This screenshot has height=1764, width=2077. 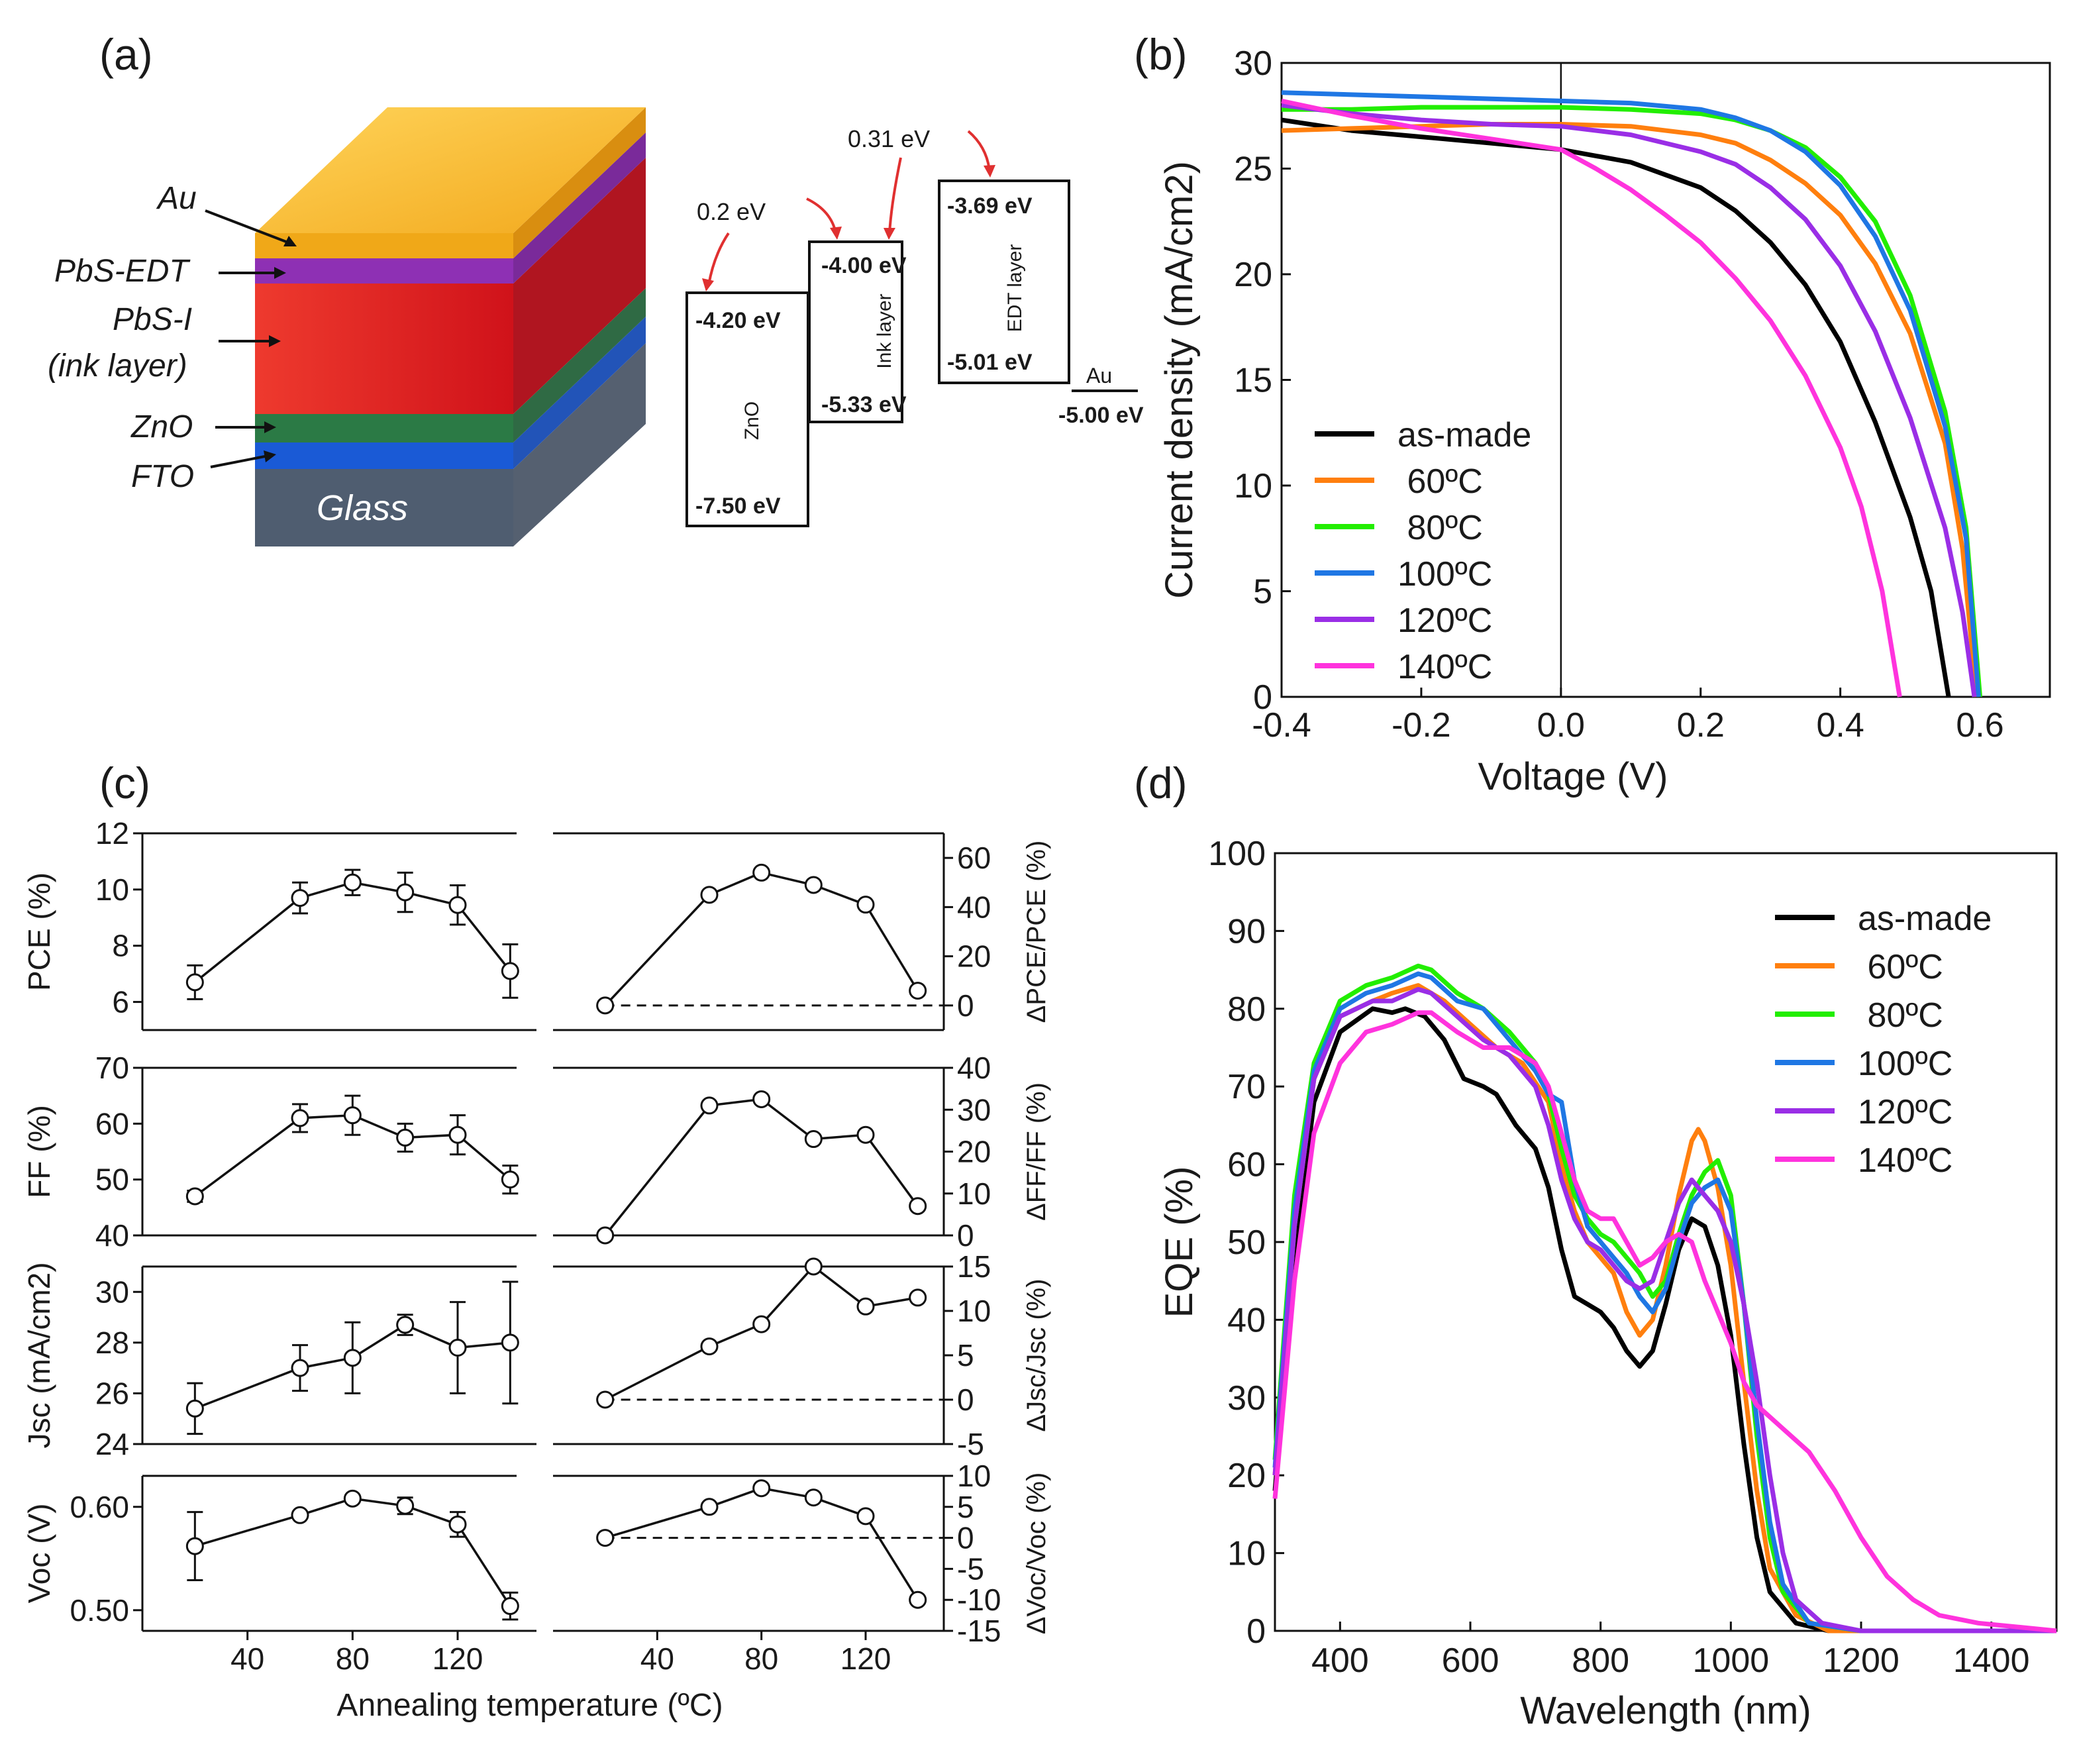 I want to click on y-tick-label-c: 26, so click(x=112, y=1393).